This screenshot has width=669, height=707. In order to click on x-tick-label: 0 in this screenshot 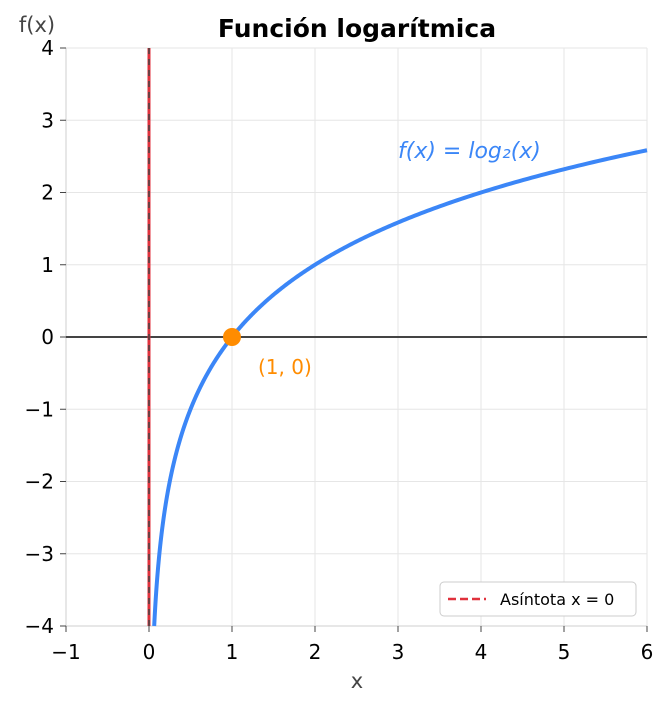, I will do `click(149, 652)`.